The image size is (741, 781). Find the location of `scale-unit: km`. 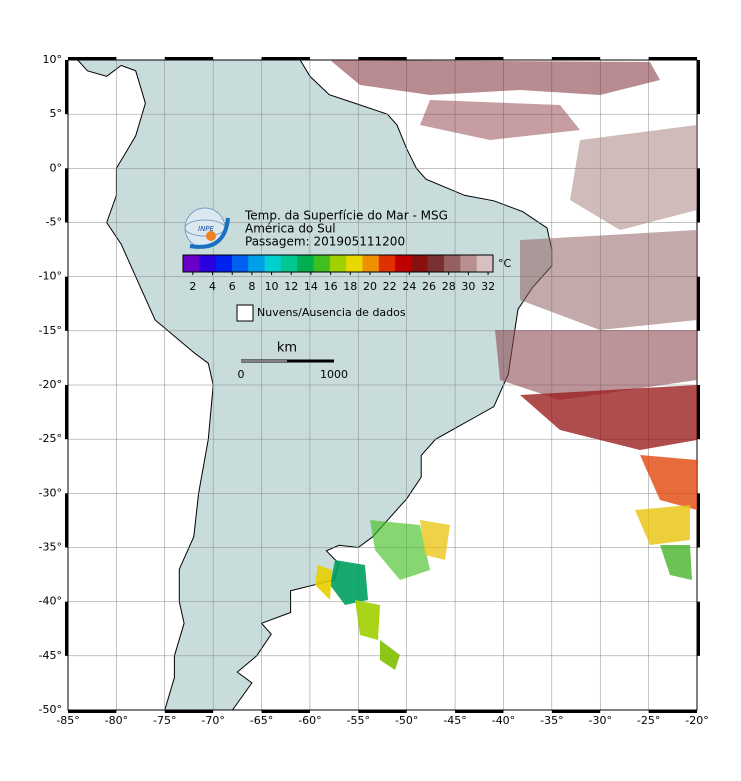

scale-unit: km is located at coordinates (287, 348).